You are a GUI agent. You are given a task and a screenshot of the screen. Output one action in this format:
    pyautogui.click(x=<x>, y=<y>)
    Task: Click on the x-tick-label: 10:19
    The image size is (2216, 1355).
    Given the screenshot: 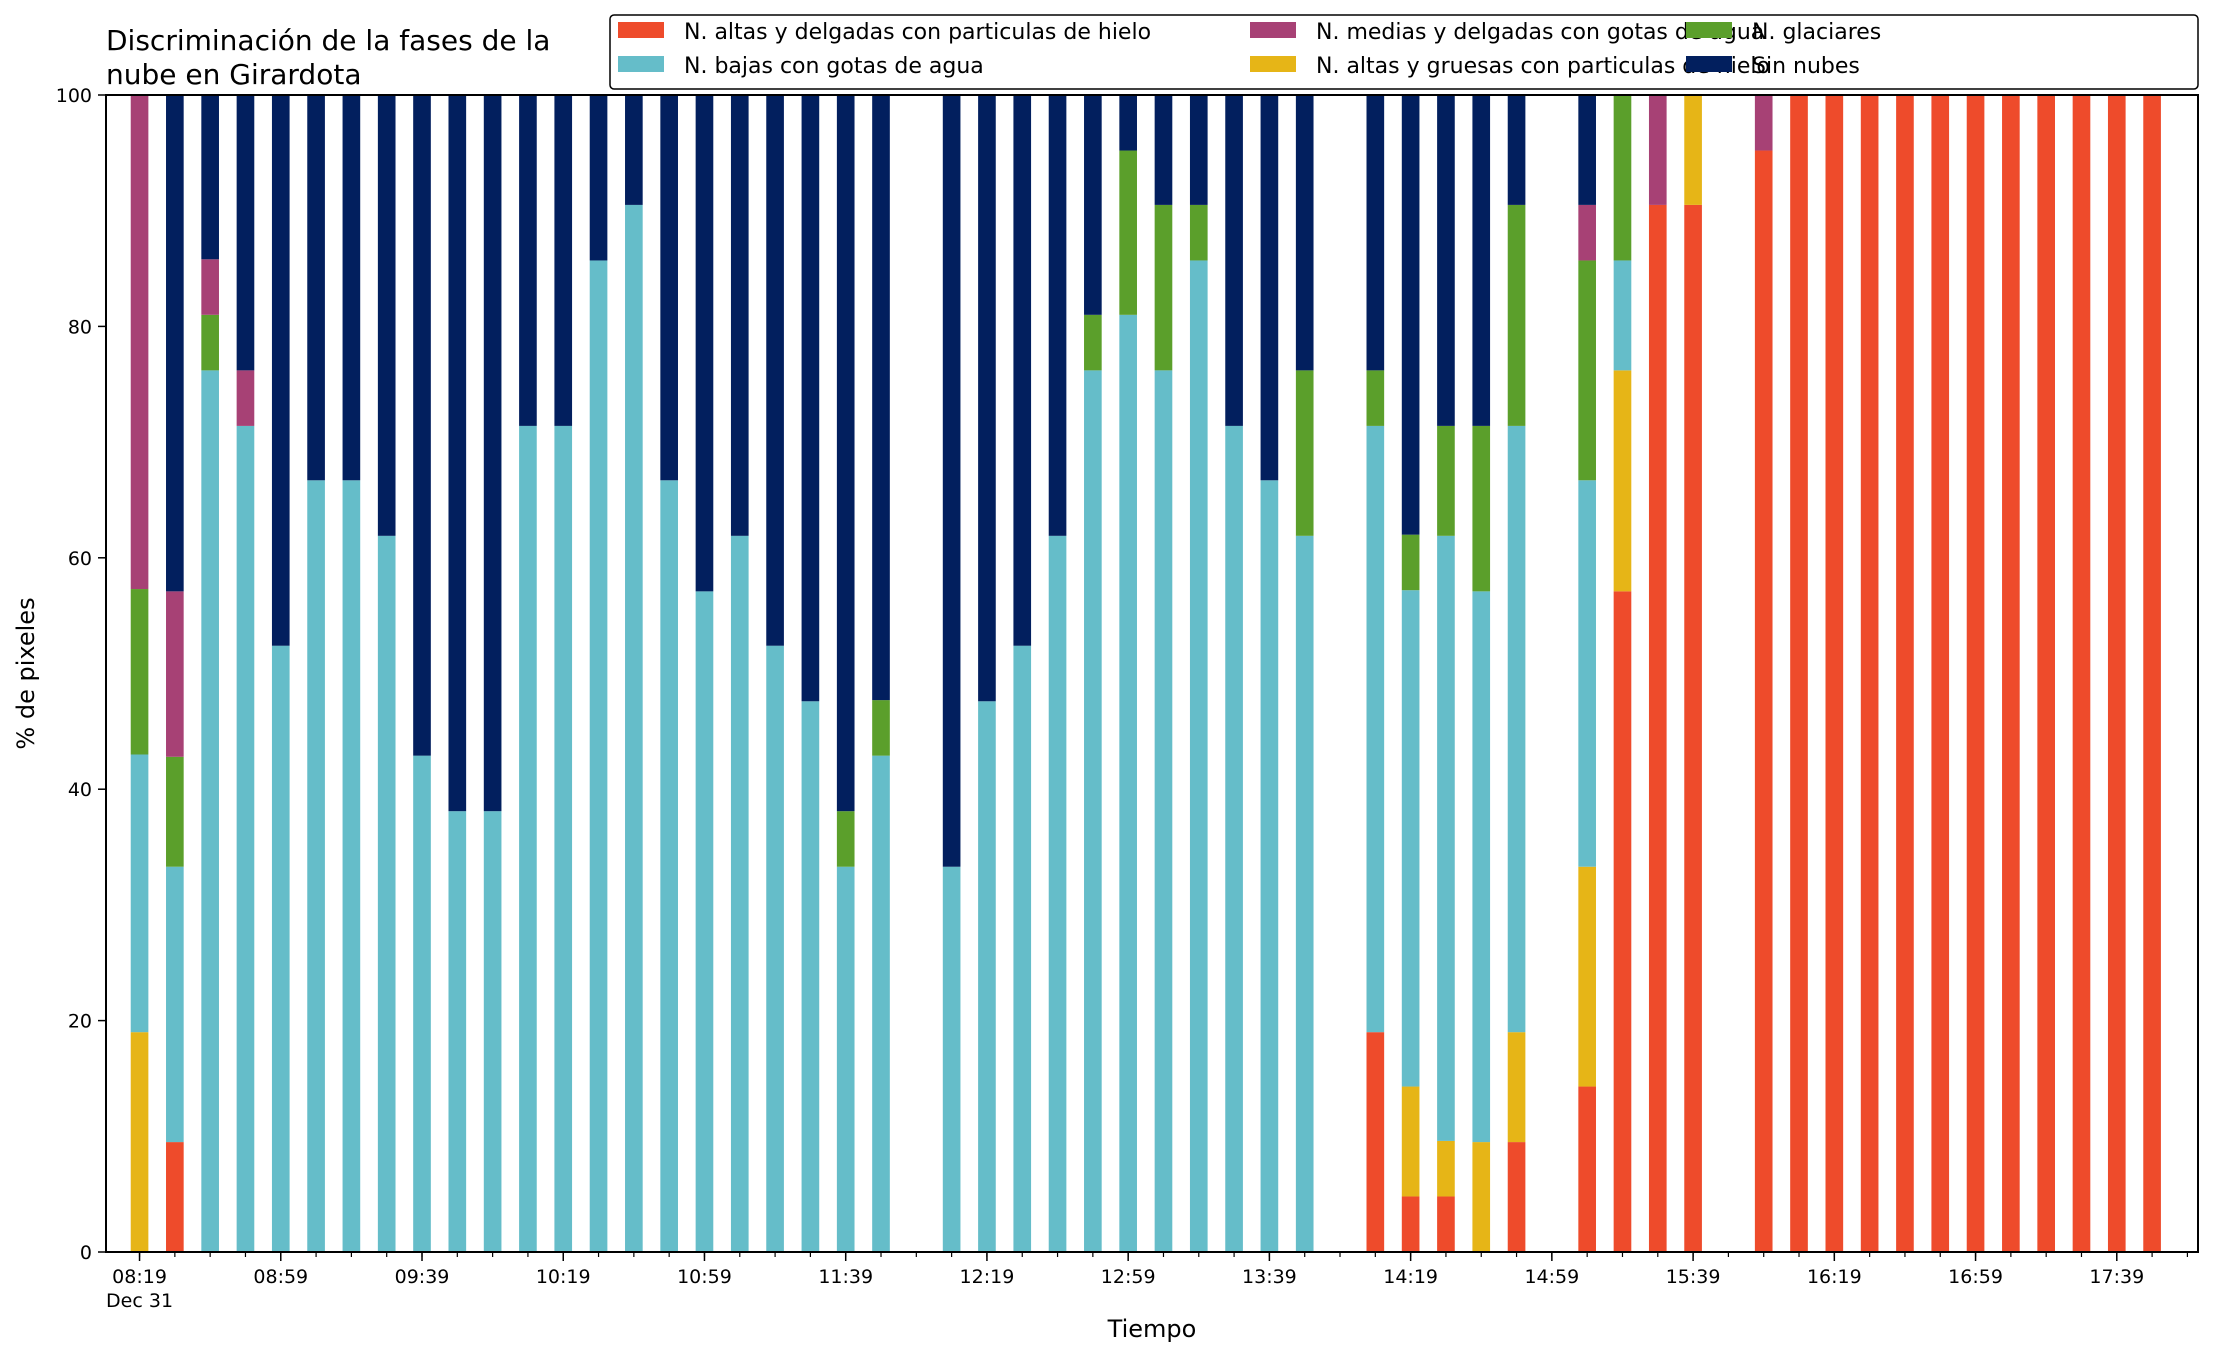 What is the action you would take?
    pyautogui.click(x=563, y=1277)
    